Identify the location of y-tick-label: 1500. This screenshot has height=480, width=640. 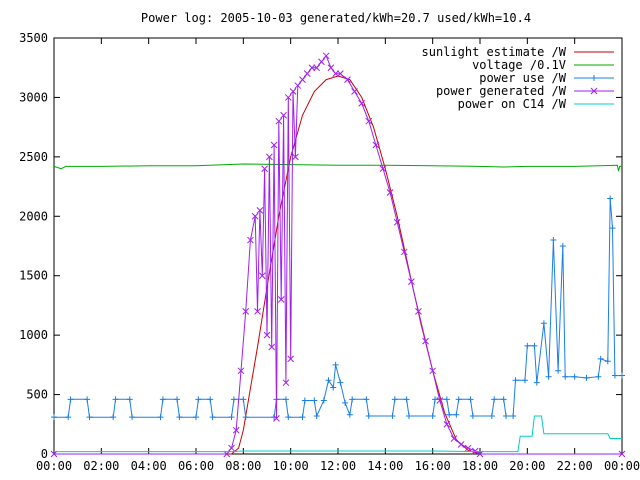
(33, 276).